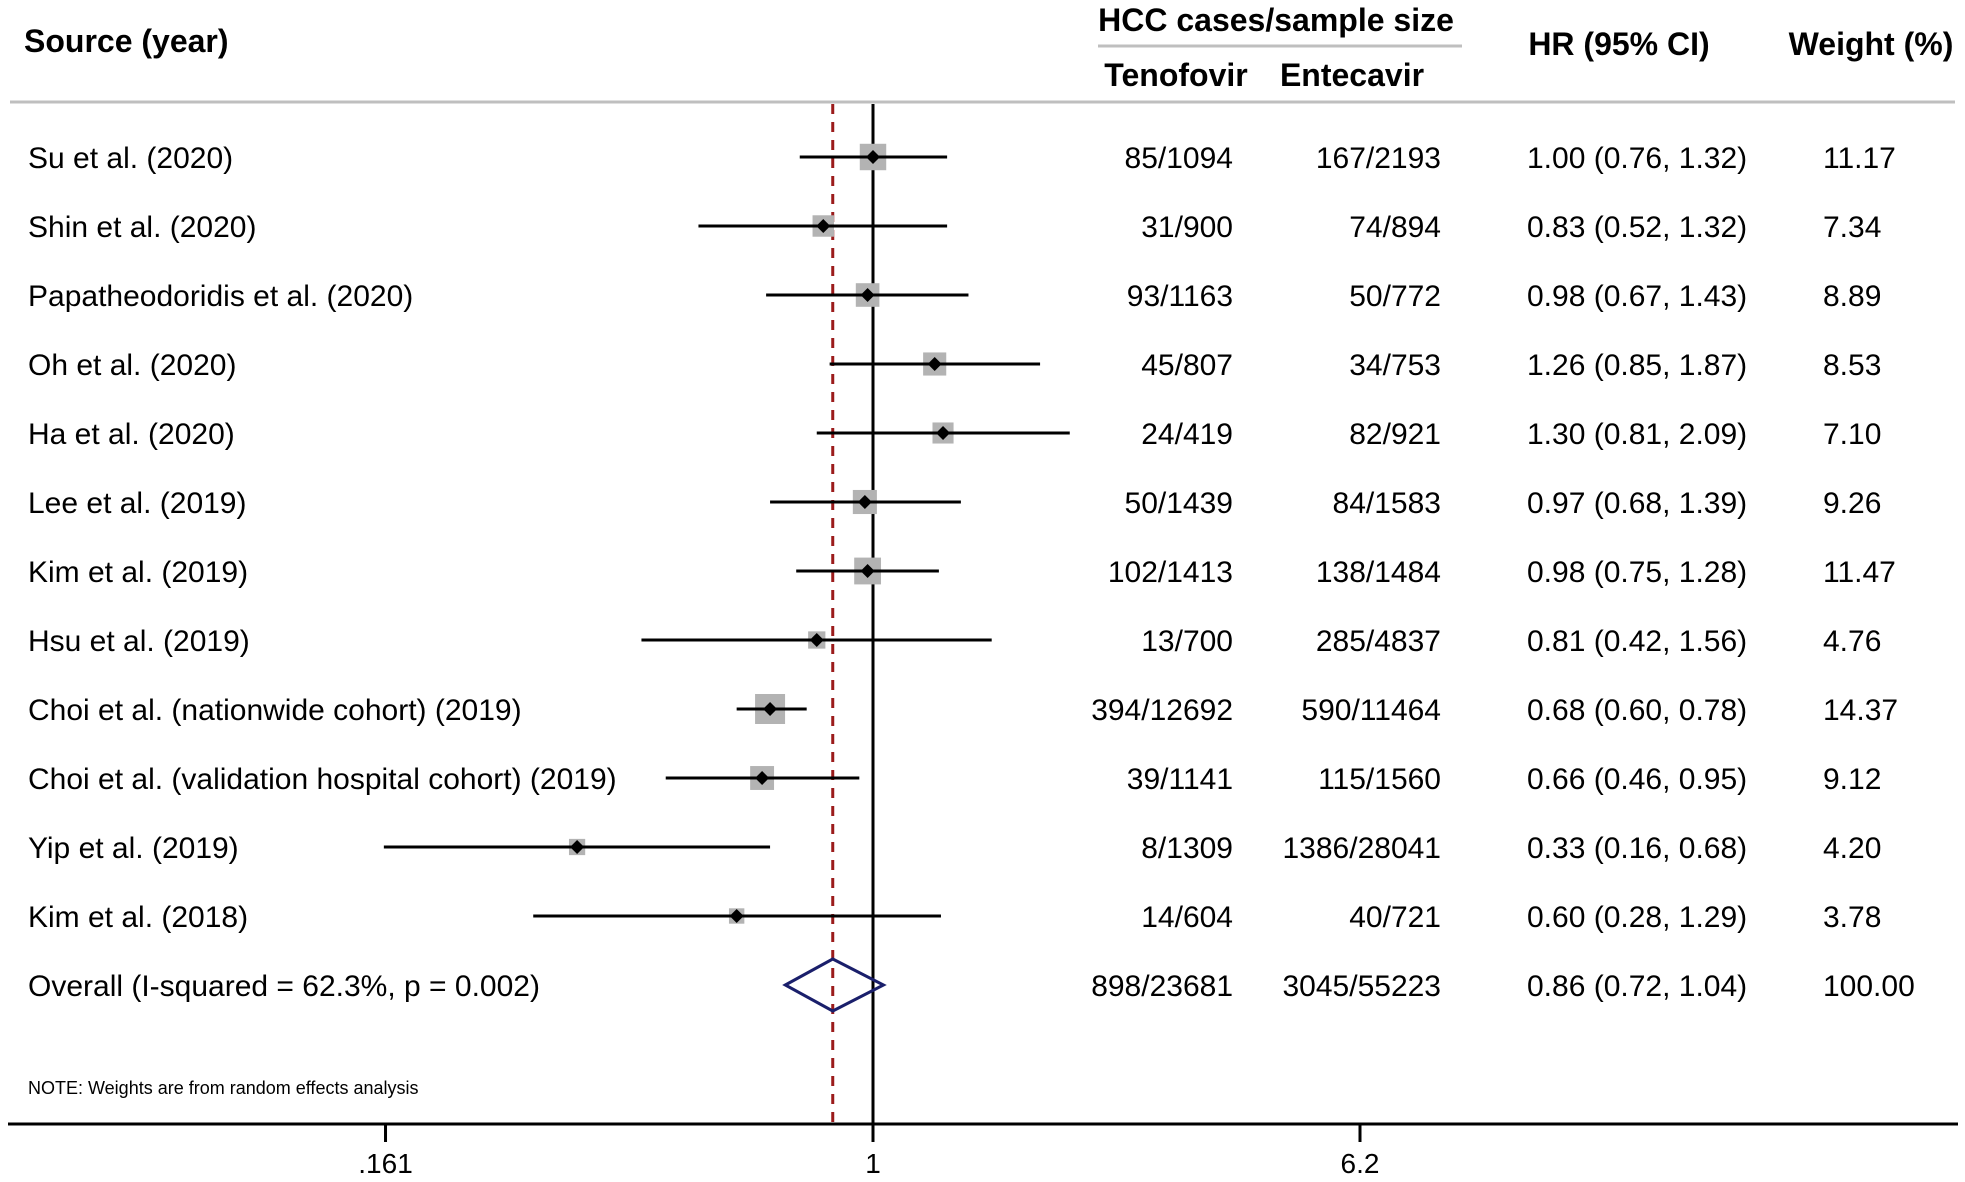 This screenshot has height=1182, width=1965. What do you see at coordinates (284, 986) in the screenshot?
I see `overall-source: Overall (I-squared = 62.3%, p = 0.002)` at bounding box center [284, 986].